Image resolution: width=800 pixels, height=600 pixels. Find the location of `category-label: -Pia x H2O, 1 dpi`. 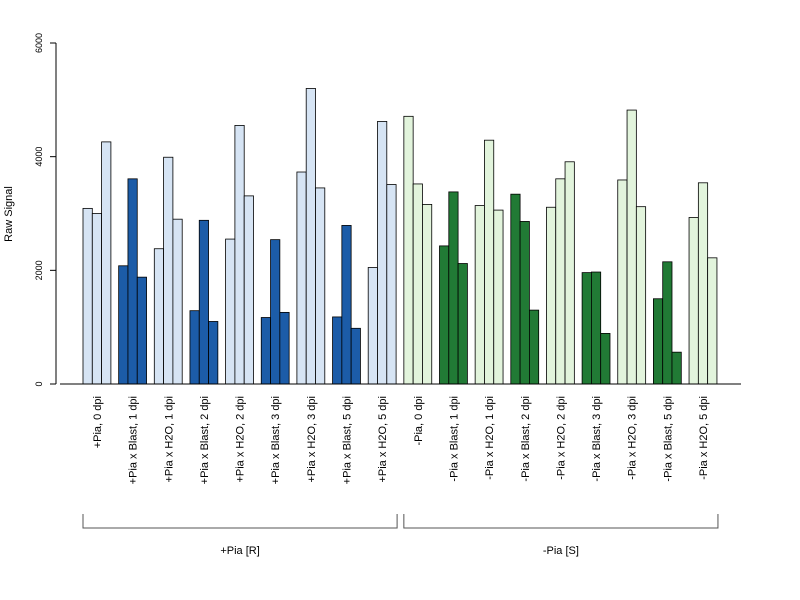

category-label: -Pia x H2O, 1 dpi is located at coordinates (490, 438).